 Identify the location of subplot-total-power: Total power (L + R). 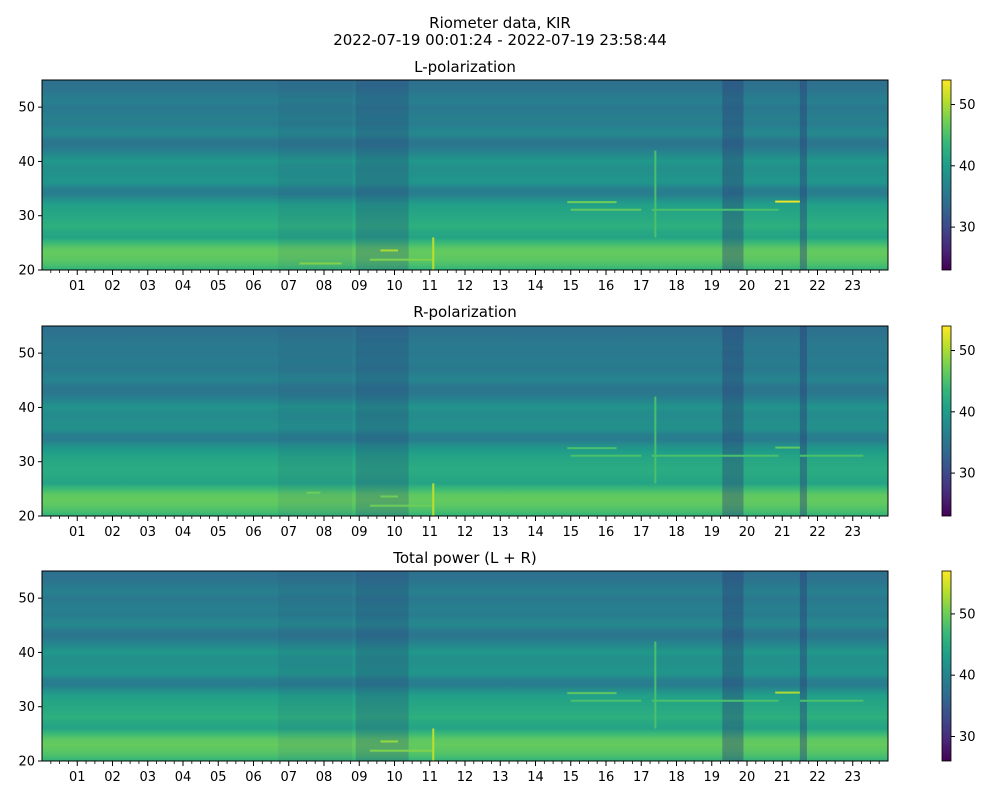
(464, 558).